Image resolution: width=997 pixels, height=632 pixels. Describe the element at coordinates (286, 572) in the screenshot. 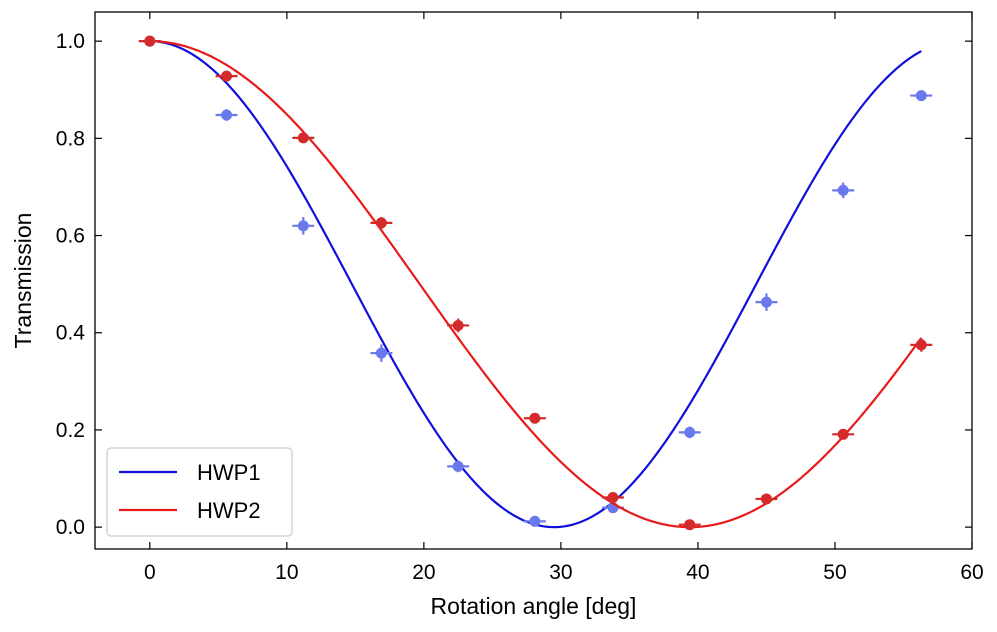

I see `x-tick-label: 10` at that location.